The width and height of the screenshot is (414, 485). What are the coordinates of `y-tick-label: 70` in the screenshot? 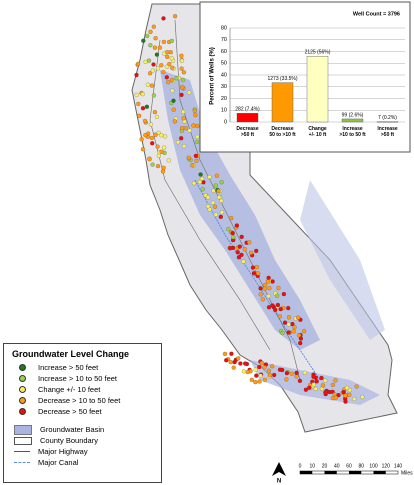 It's located at (224, 40).